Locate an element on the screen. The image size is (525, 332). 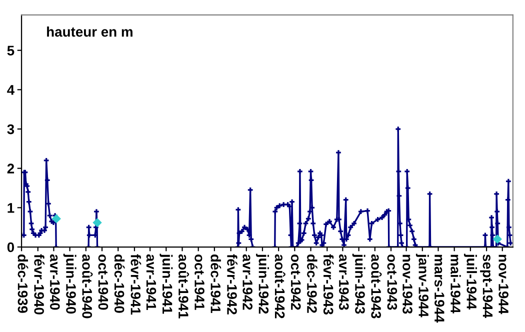
x-tick-label: févr-1940 is located at coordinates (39, 284).